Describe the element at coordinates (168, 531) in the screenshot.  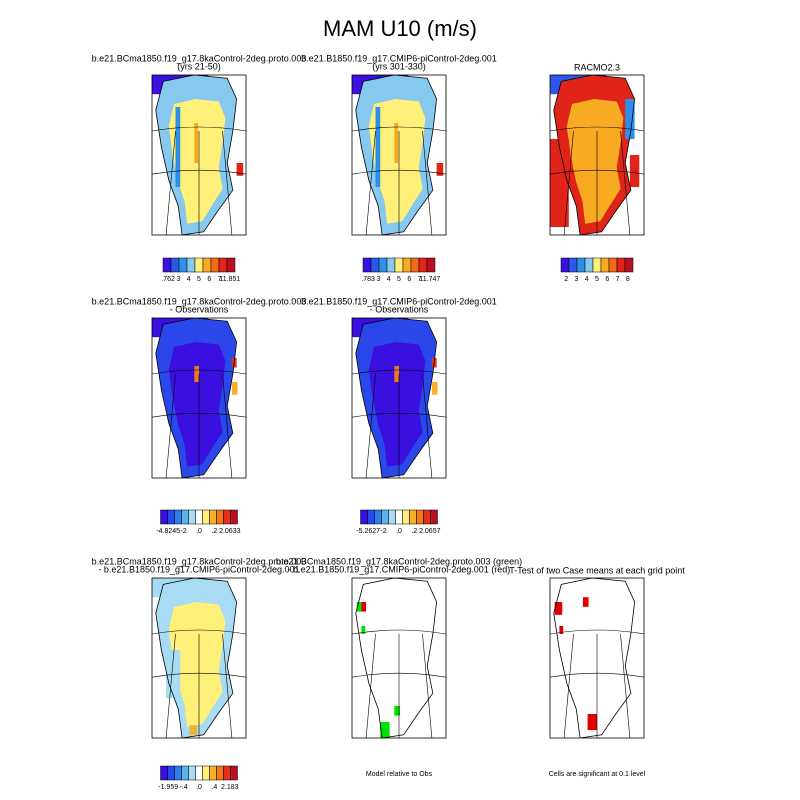
I see `colorbar-label: -4.8245` at that location.